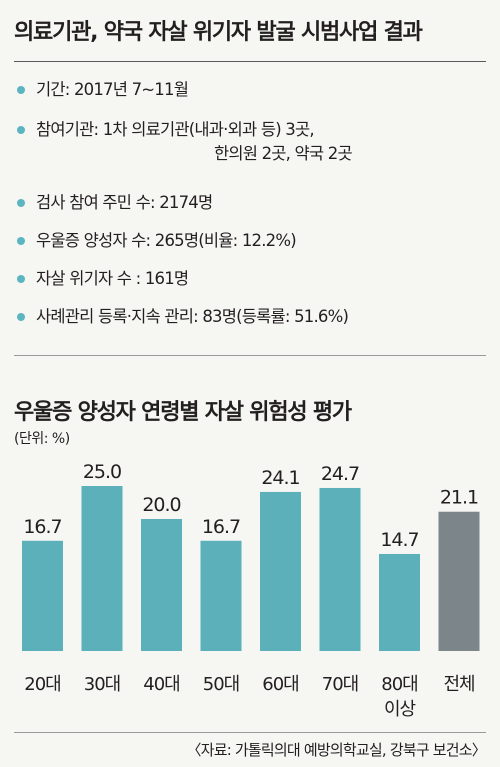  Describe the element at coordinates (400, 709) in the screenshot. I see `category-label-6-line-1: 이상` at that location.